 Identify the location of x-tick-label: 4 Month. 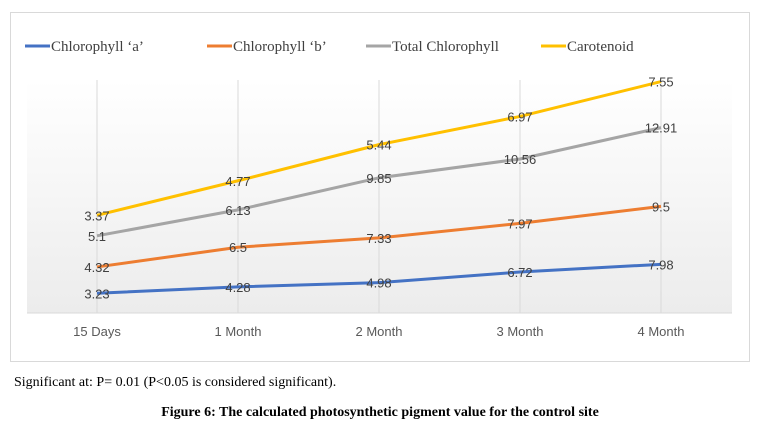
(661, 331).